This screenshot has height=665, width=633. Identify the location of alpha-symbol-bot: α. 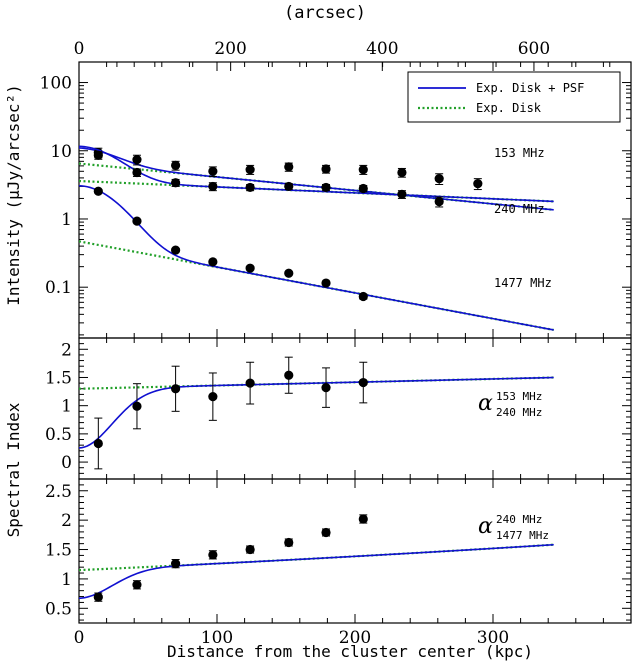
(485, 526).